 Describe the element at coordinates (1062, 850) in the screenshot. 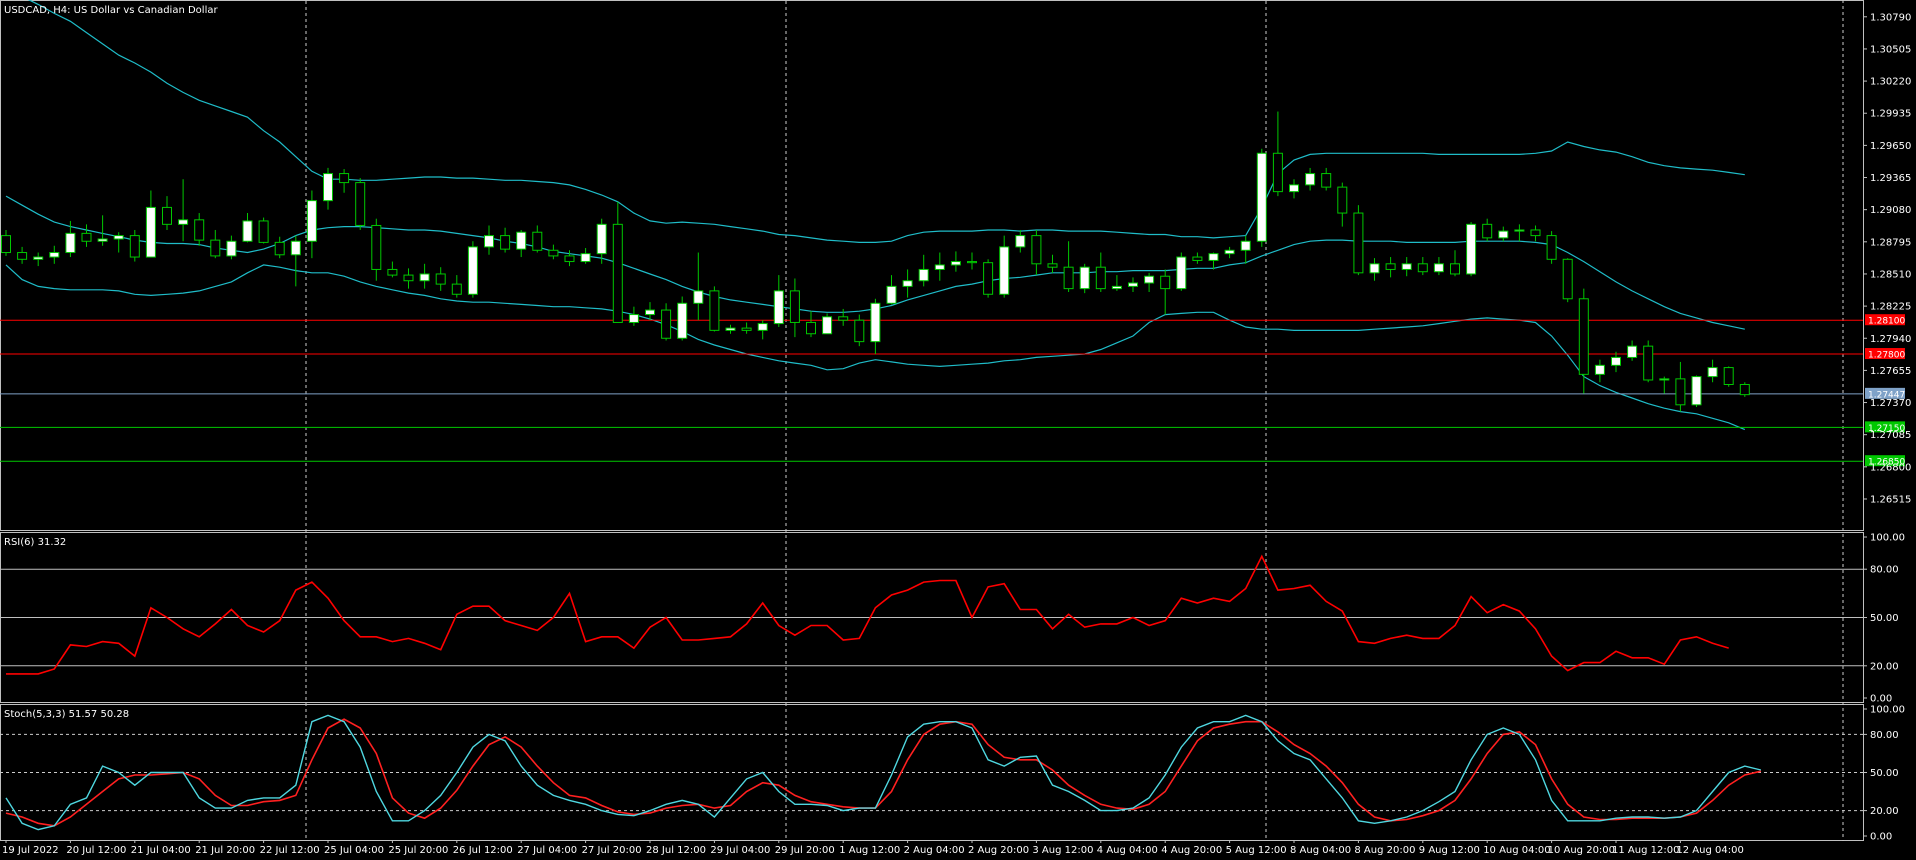

I see `time-axis-label: 3 Aug 12:00` at that location.